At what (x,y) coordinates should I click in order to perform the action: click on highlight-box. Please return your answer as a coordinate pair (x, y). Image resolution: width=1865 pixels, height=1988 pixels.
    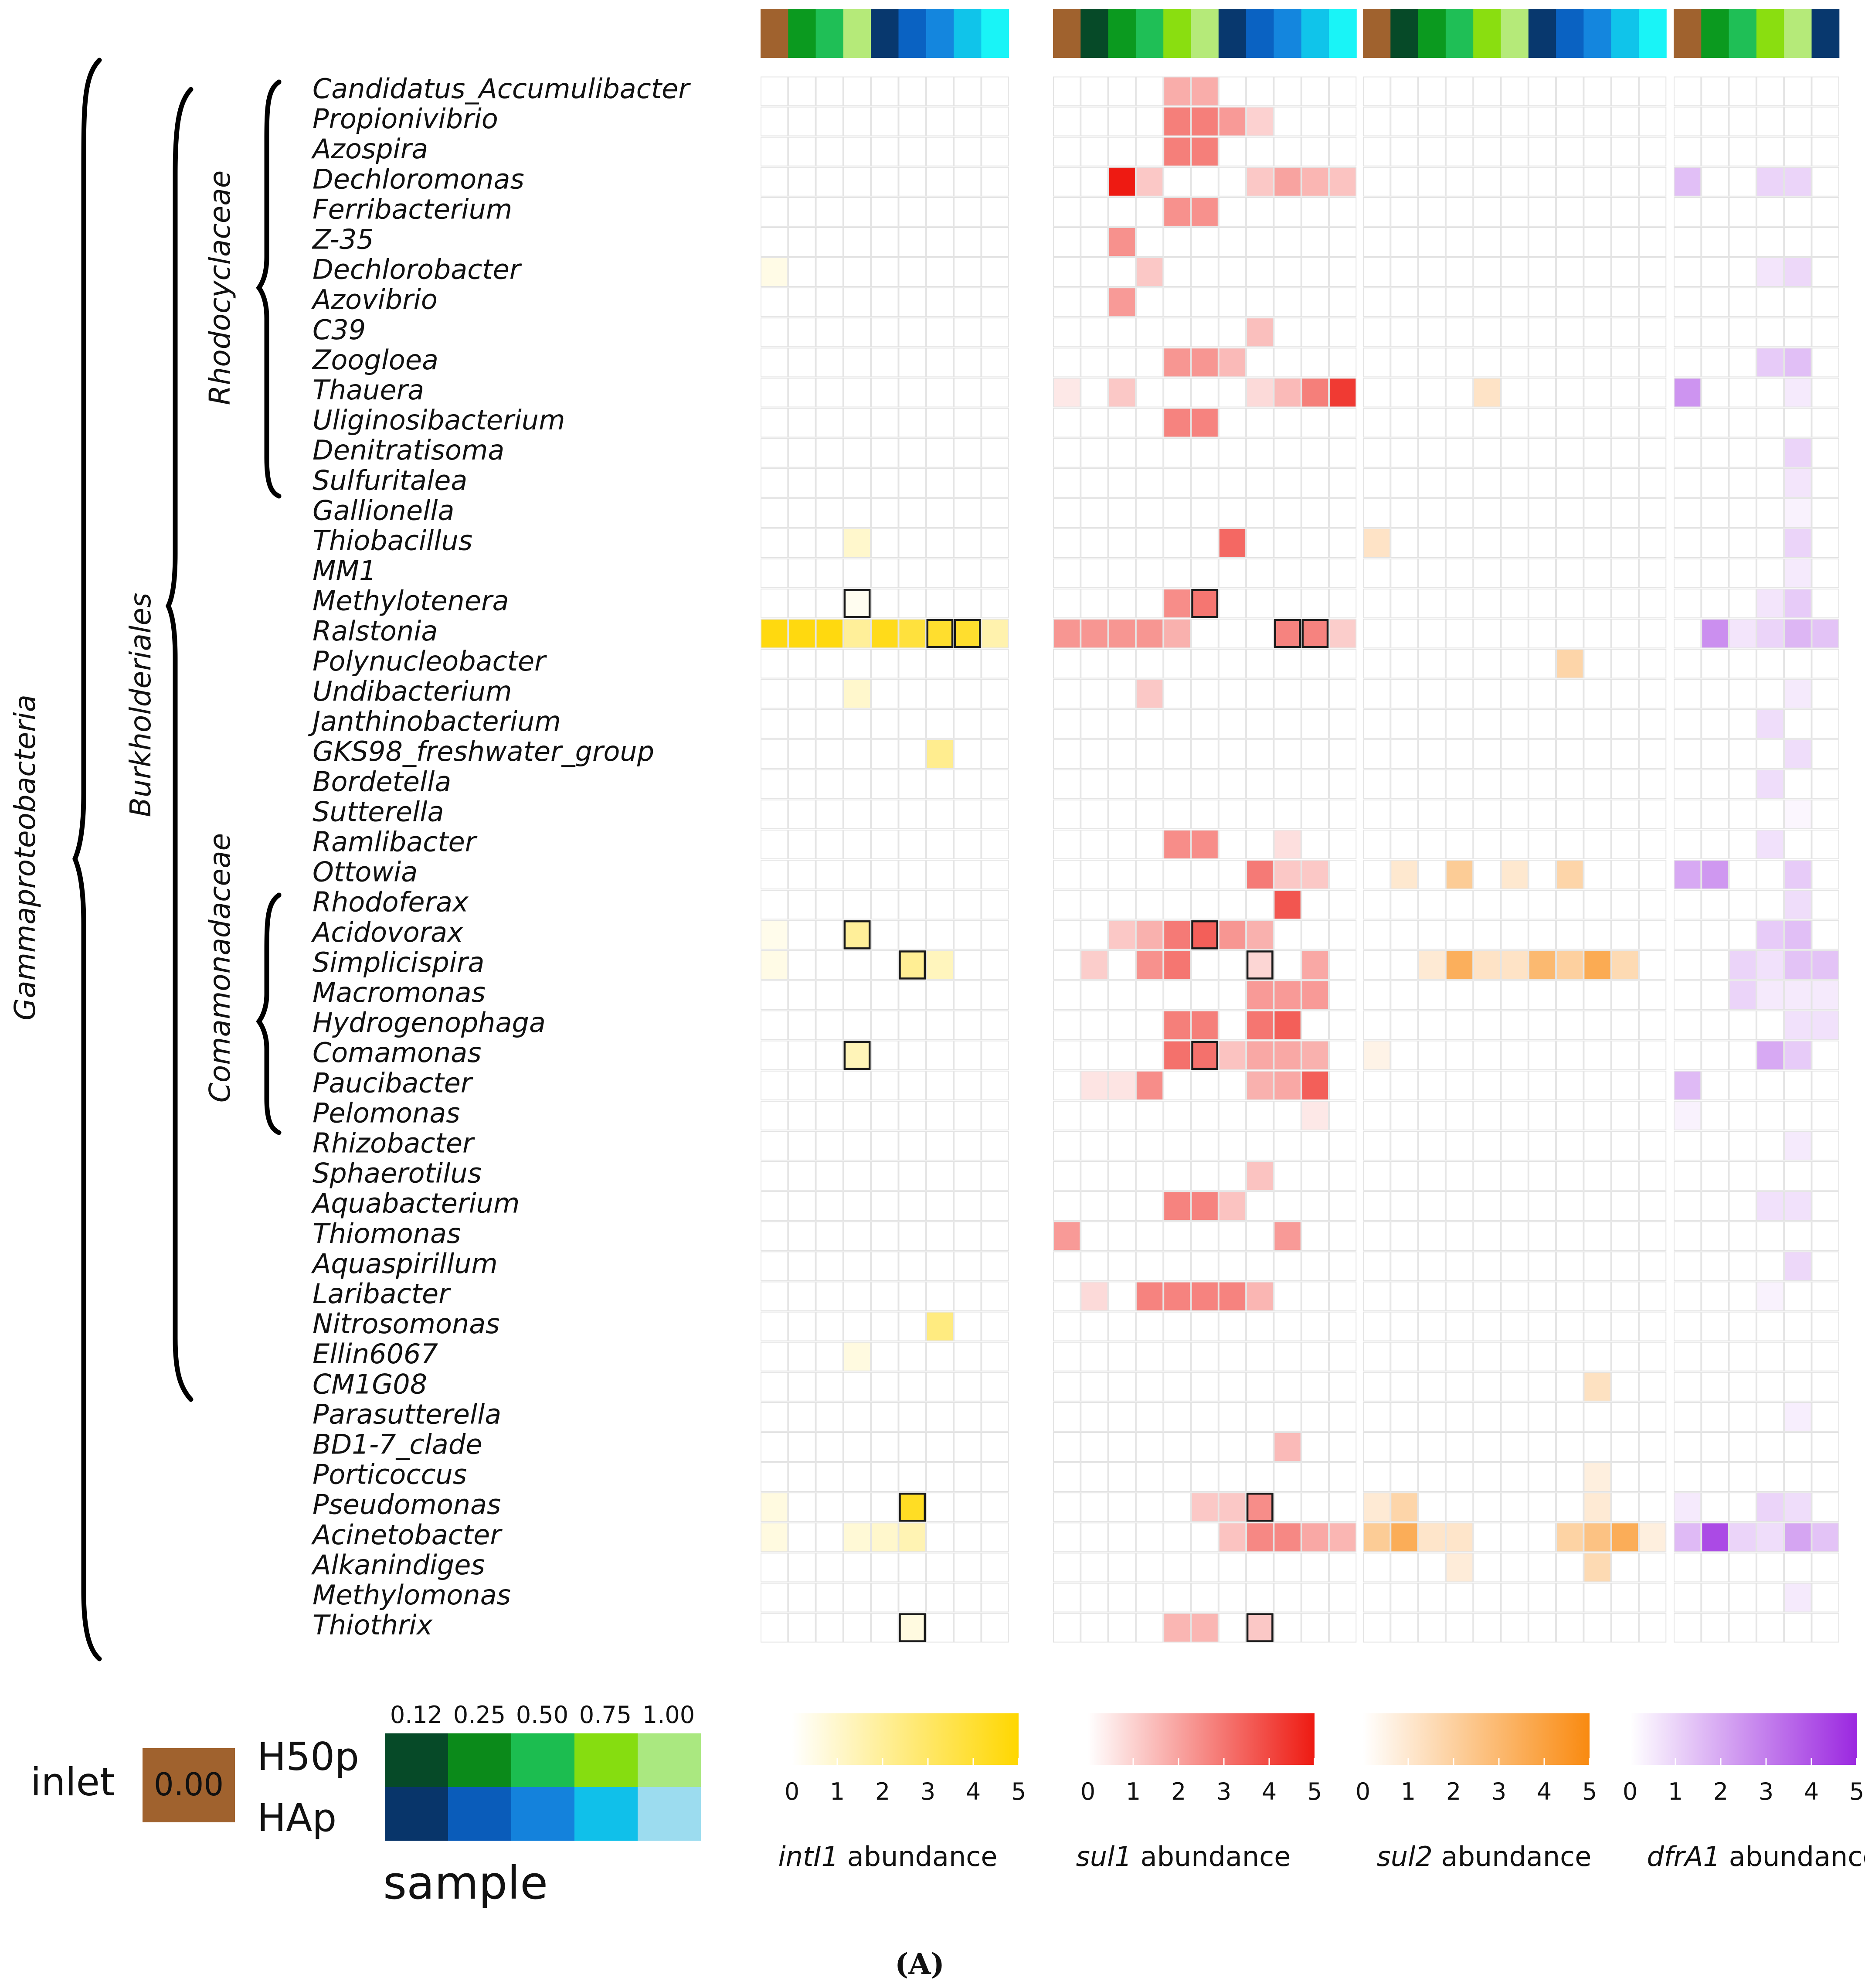
    Looking at the image, I should click on (1315, 633).